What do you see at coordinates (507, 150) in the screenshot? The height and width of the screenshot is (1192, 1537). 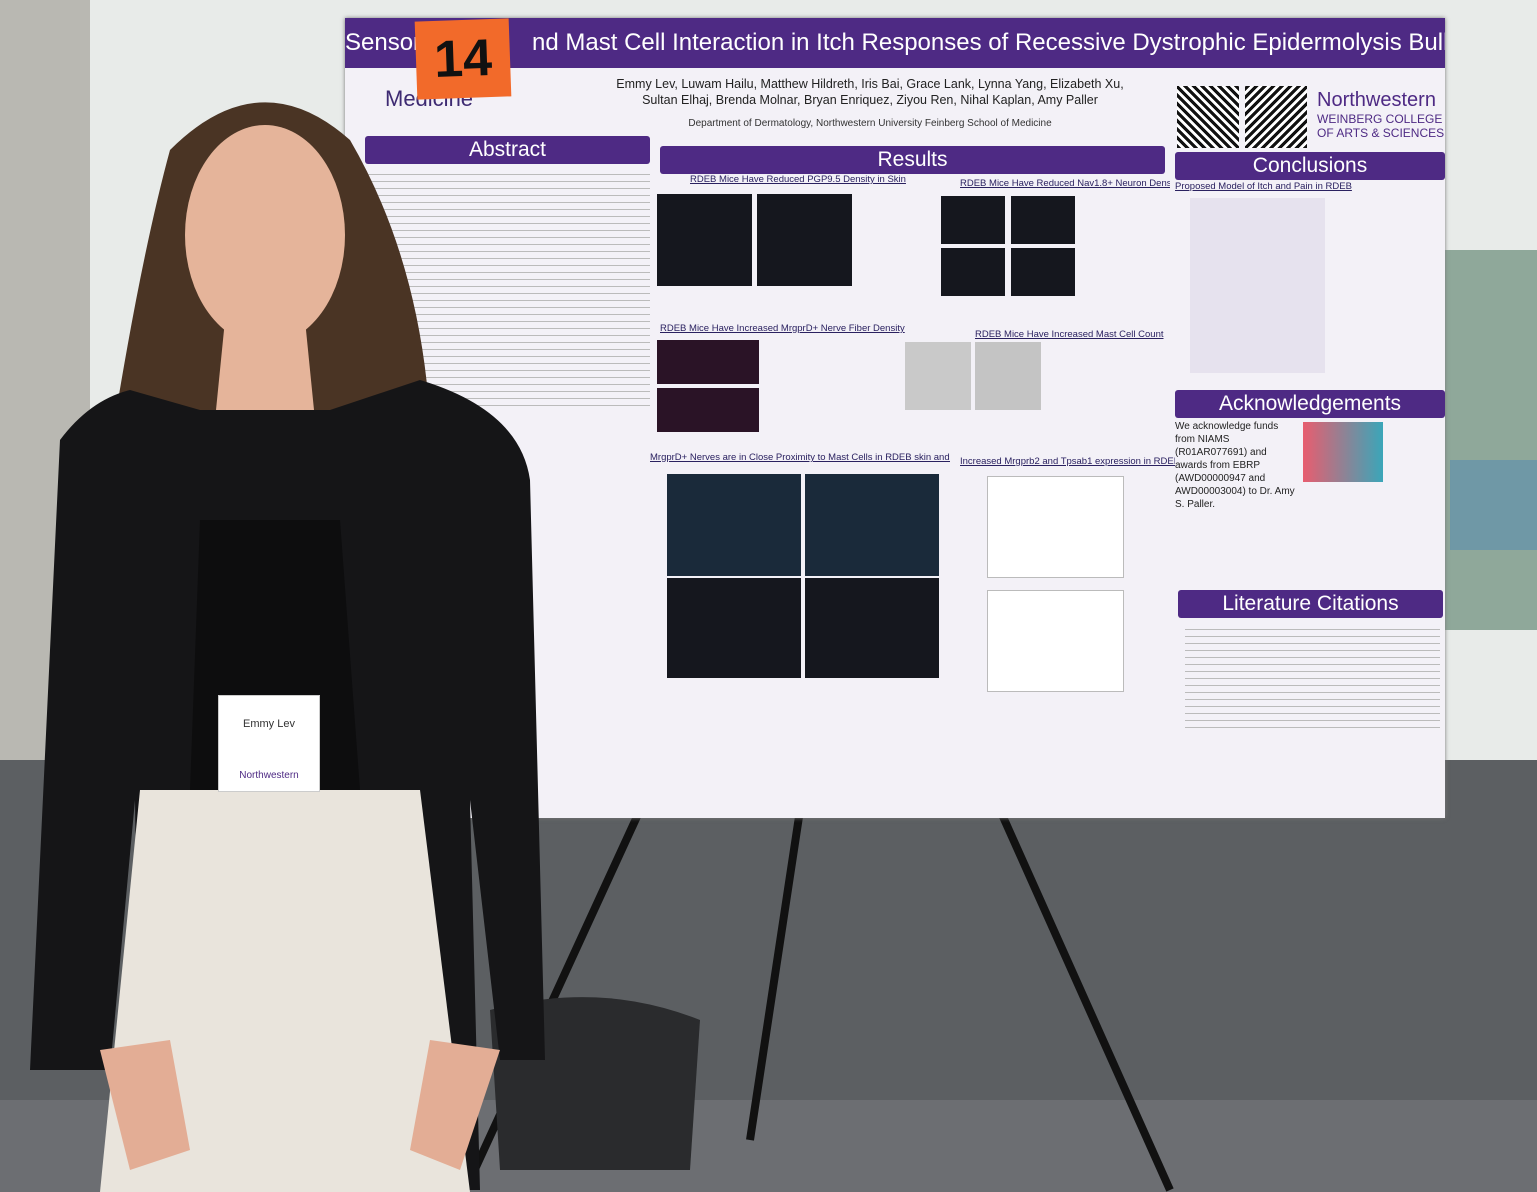 I see `section-header: Abstract` at bounding box center [507, 150].